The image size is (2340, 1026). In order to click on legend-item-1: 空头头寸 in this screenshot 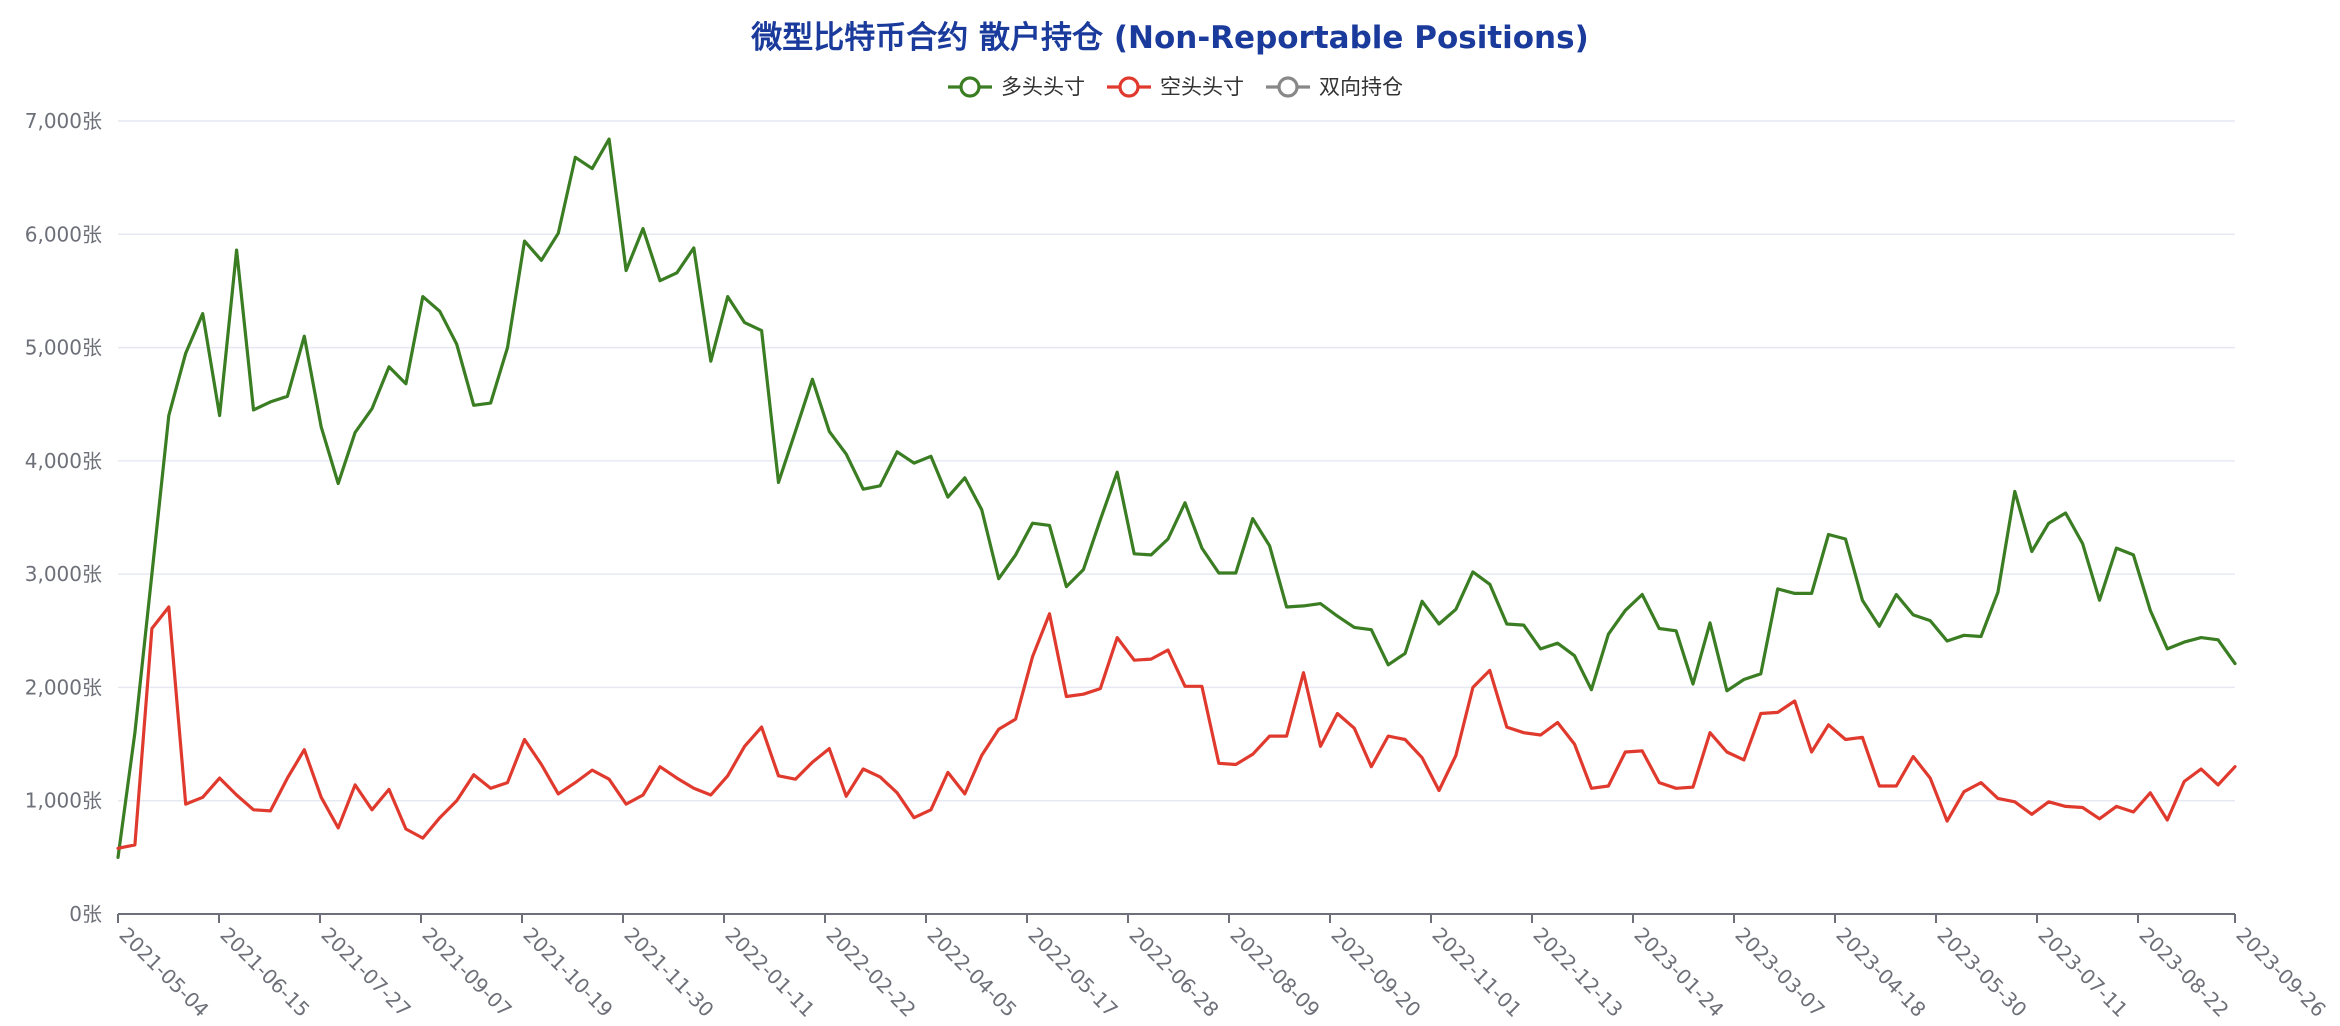, I will do `click(1175, 87)`.